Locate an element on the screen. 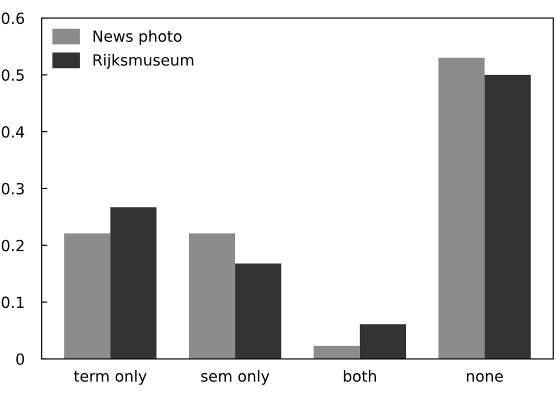  y-tick-label: 0.4 is located at coordinates (13, 132).